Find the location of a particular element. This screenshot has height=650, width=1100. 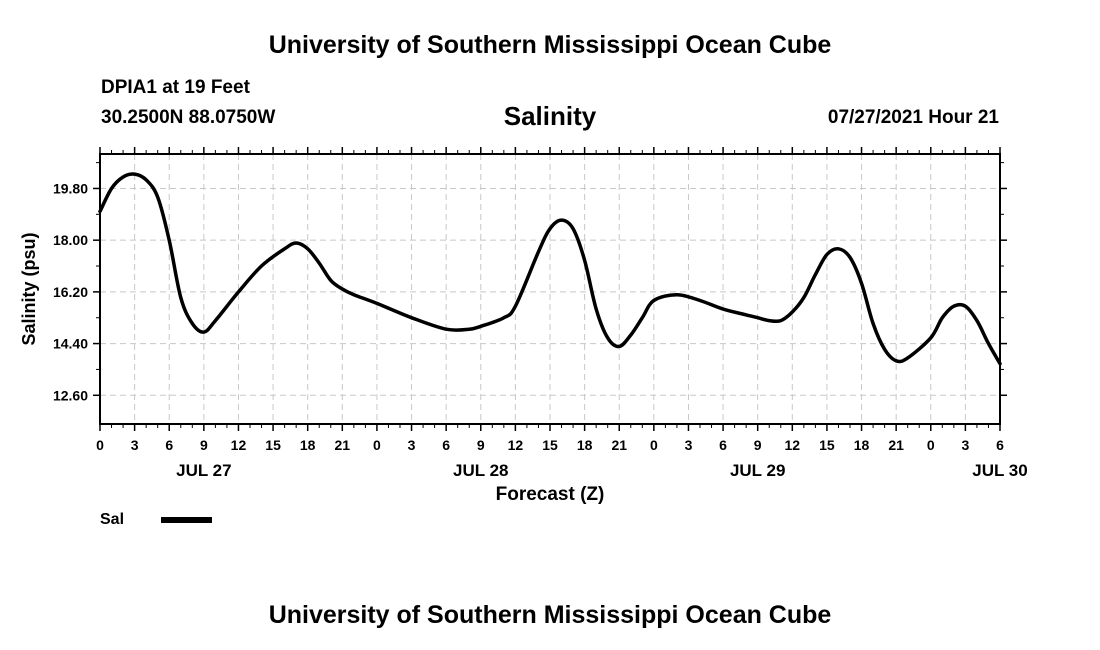

y-tick-label: 18.00 is located at coordinates (70, 240).